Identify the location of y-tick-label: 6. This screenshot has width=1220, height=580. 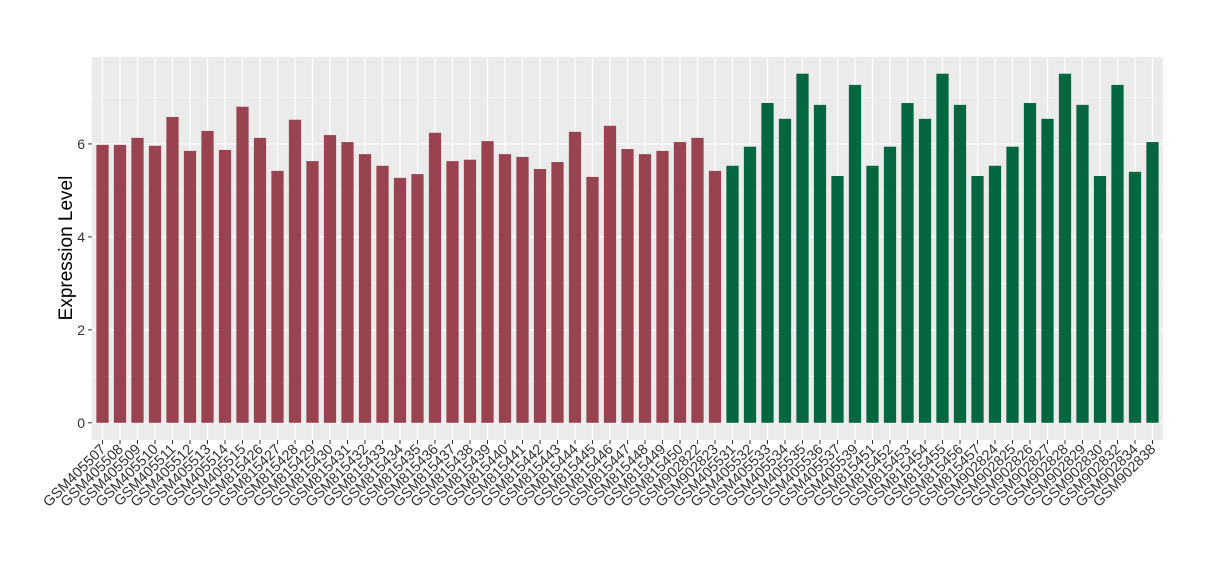
(81, 144).